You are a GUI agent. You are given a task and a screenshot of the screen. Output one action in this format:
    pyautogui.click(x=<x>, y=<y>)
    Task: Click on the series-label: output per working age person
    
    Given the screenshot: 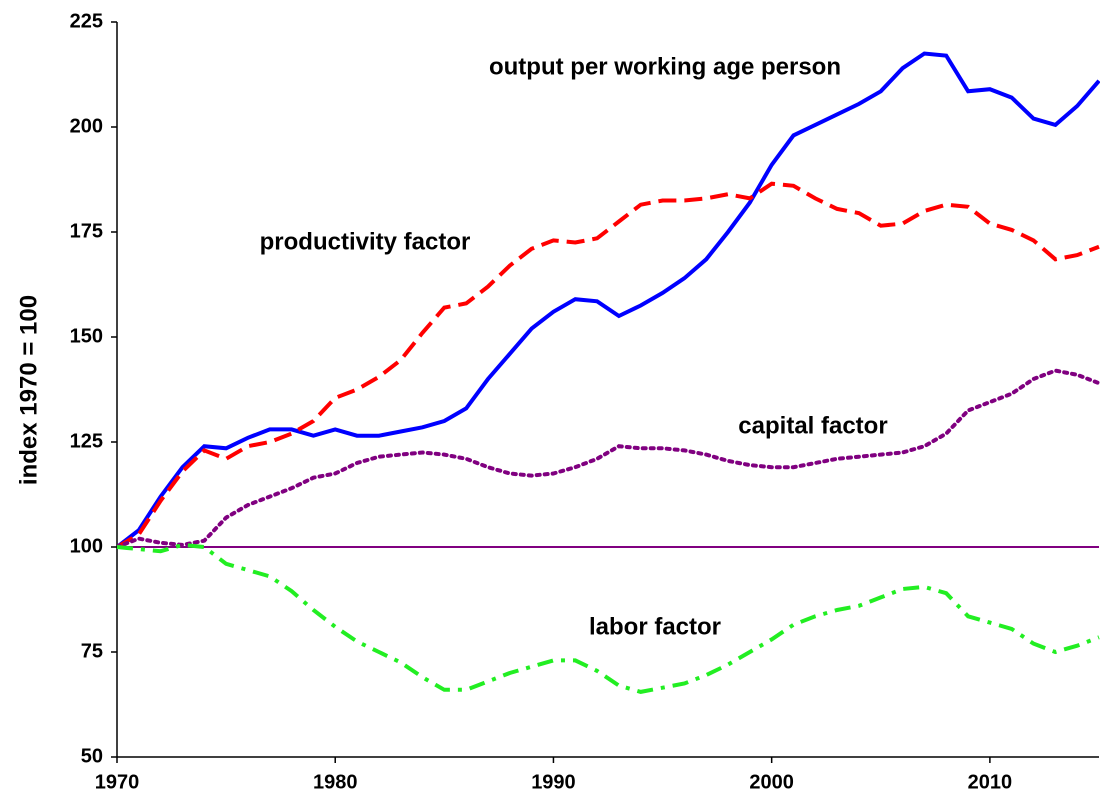 What is the action you would take?
    pyautogui.click(x=665, y=66)
    